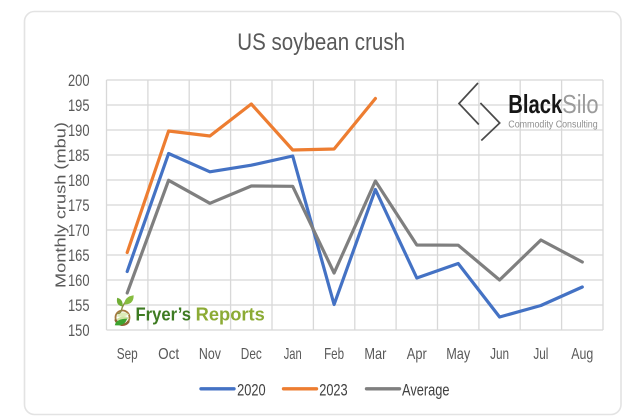  What do you see at coordinates (333, 390) in the screenshot?
I see `svg-text: 2023` at bounding box center [333, 390].